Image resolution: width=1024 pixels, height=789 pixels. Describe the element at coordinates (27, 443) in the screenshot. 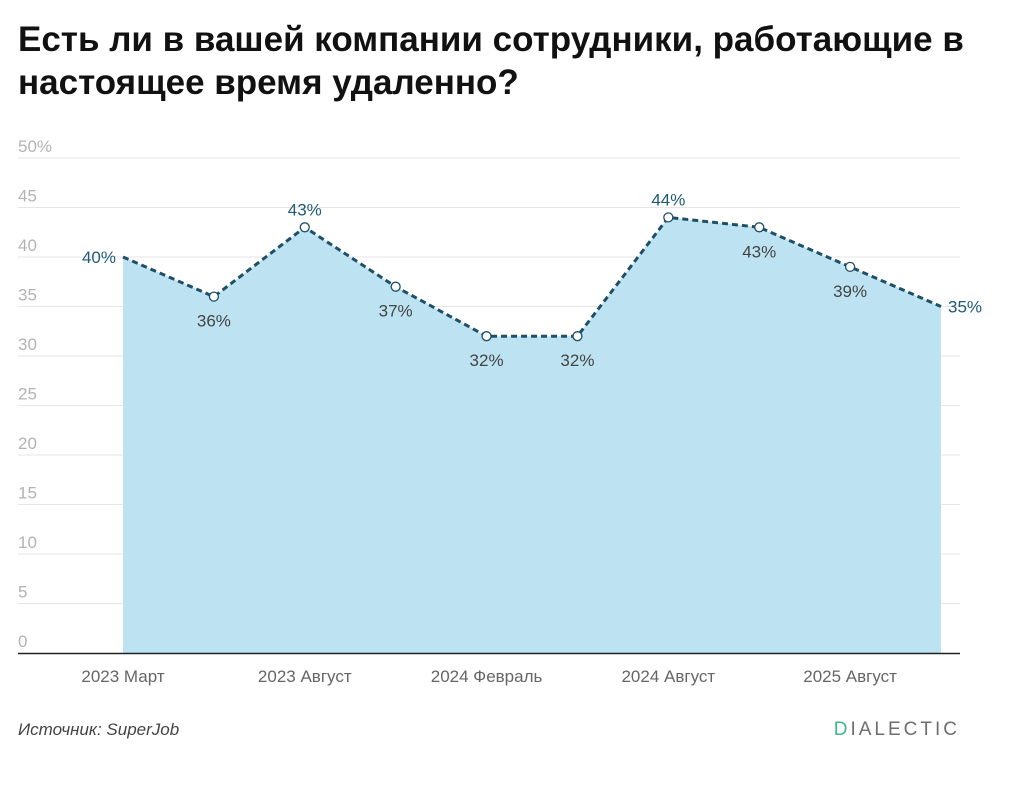

I see `y-tick-label: 20` at that location.